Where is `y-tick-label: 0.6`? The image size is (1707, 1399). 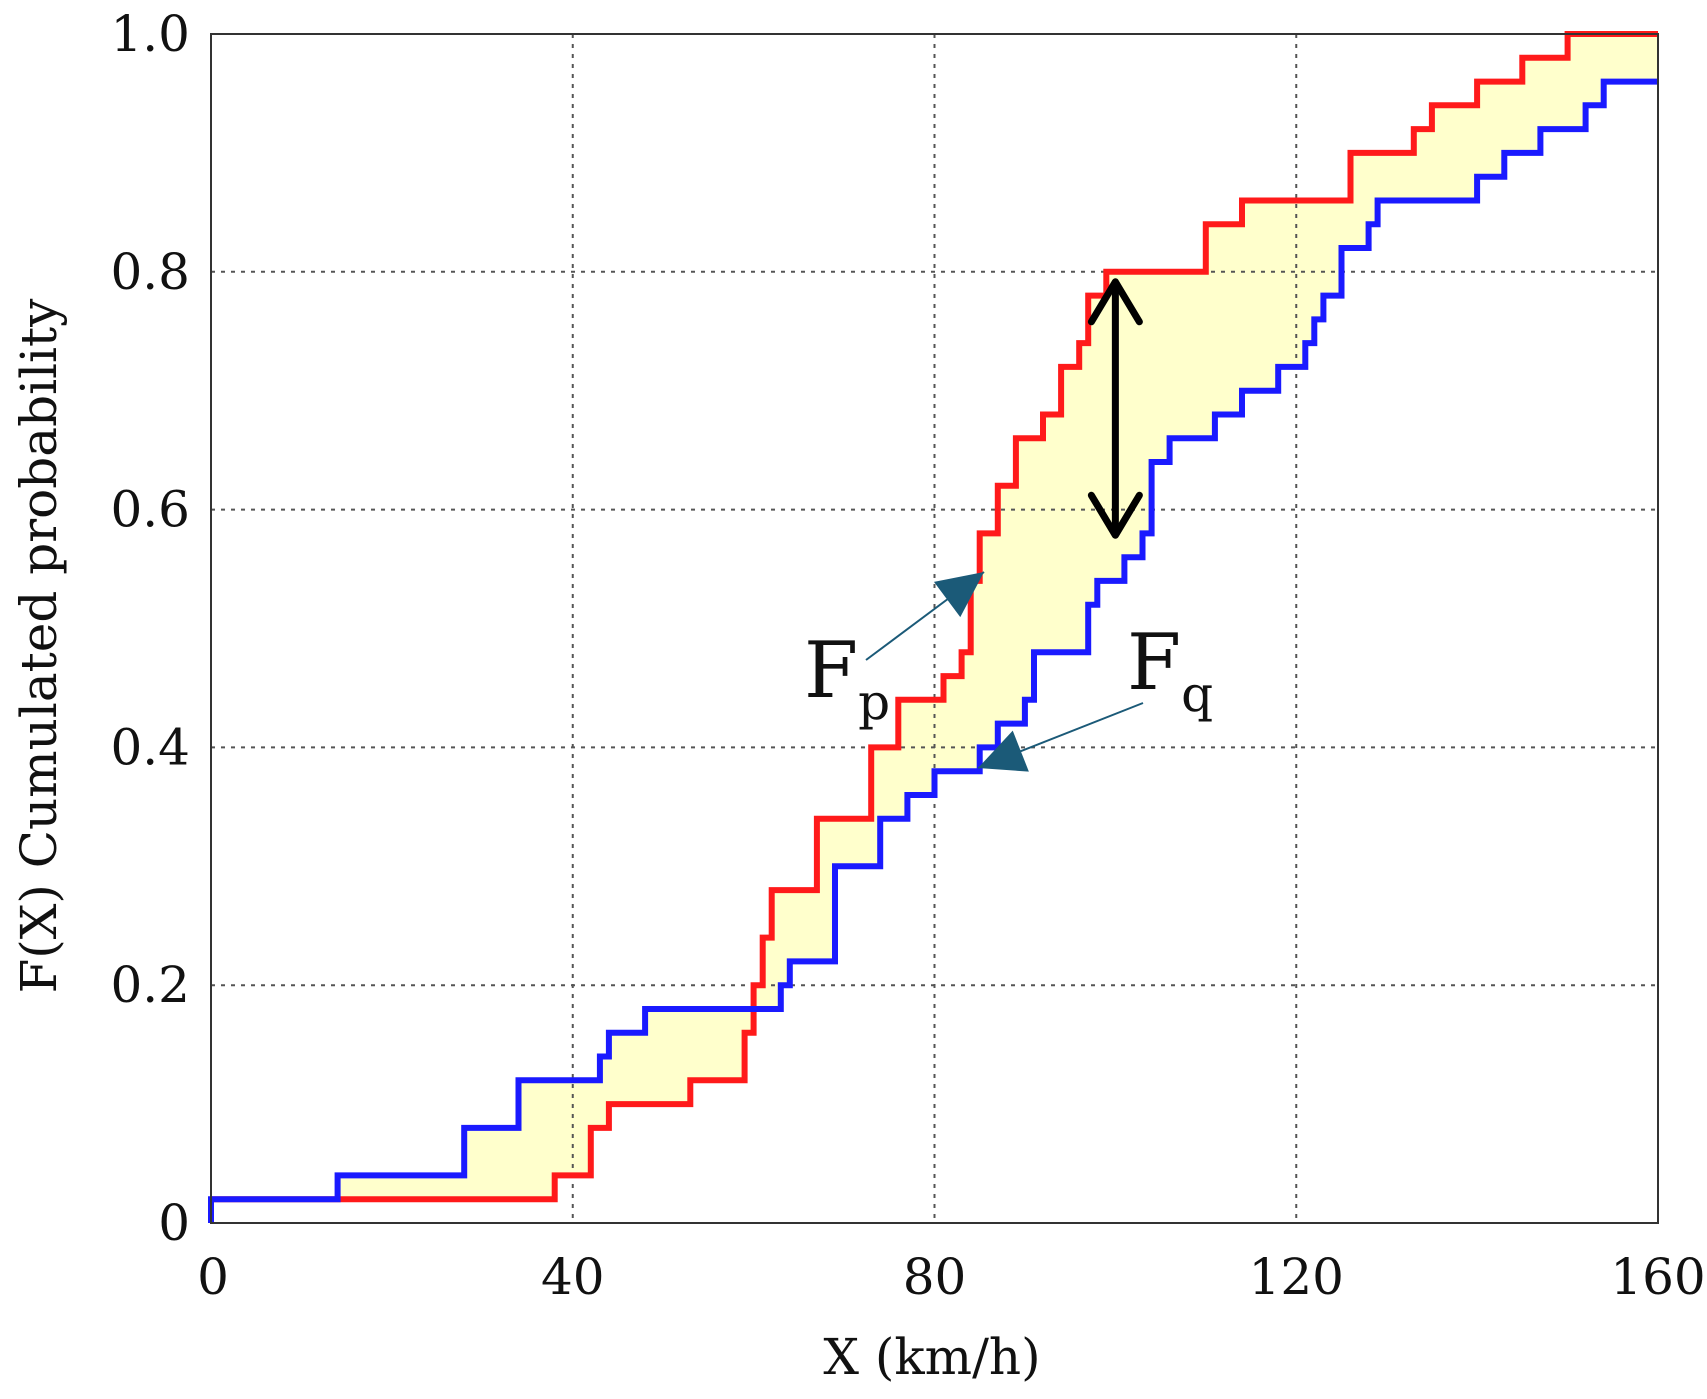
y-tick-label: 0.6 is located at coordinates (150, 510).